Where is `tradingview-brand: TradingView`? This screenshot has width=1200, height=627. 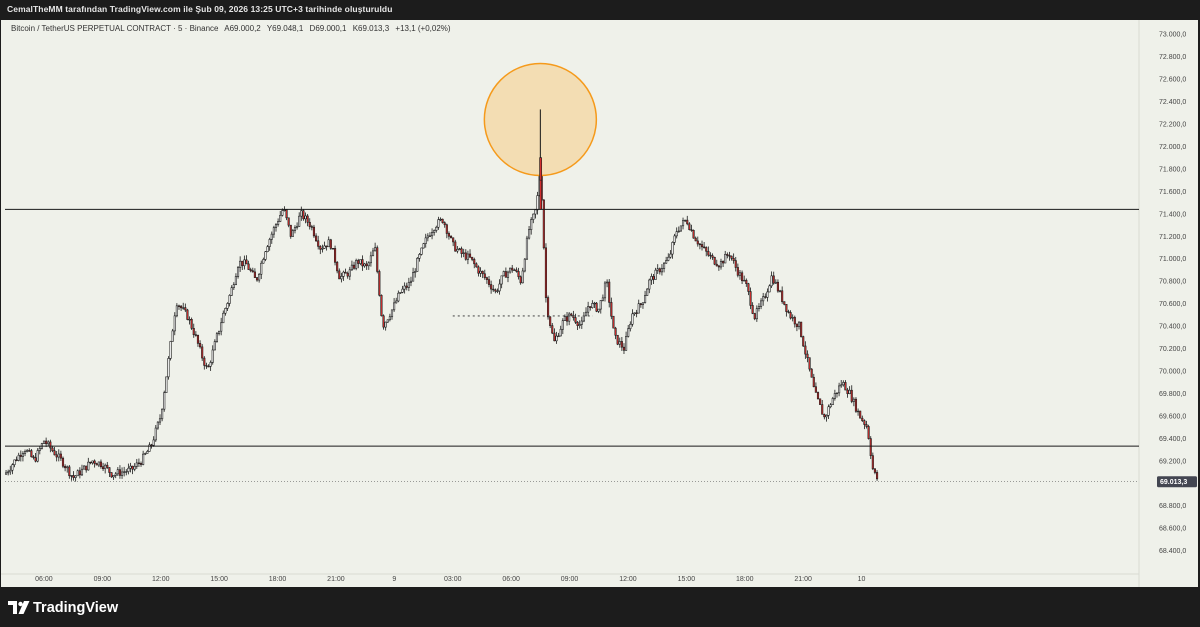
tradingview-brand: TradingView is located at coordinates (63, 608).